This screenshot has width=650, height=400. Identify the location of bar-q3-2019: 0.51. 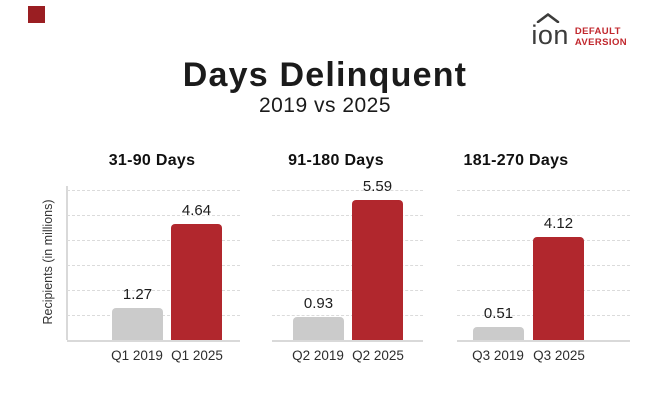
(498, 322).